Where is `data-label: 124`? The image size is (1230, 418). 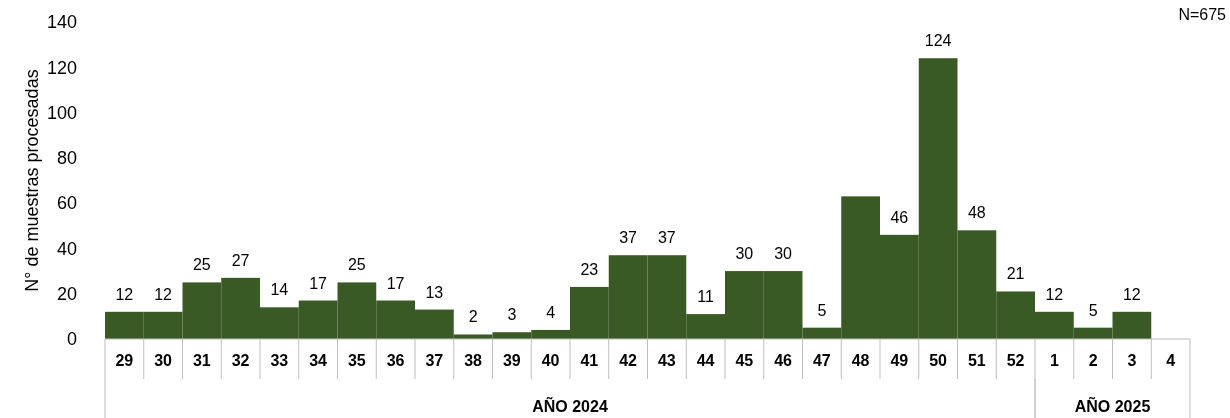 data-label: 124 is located at coordinates (938, 41).